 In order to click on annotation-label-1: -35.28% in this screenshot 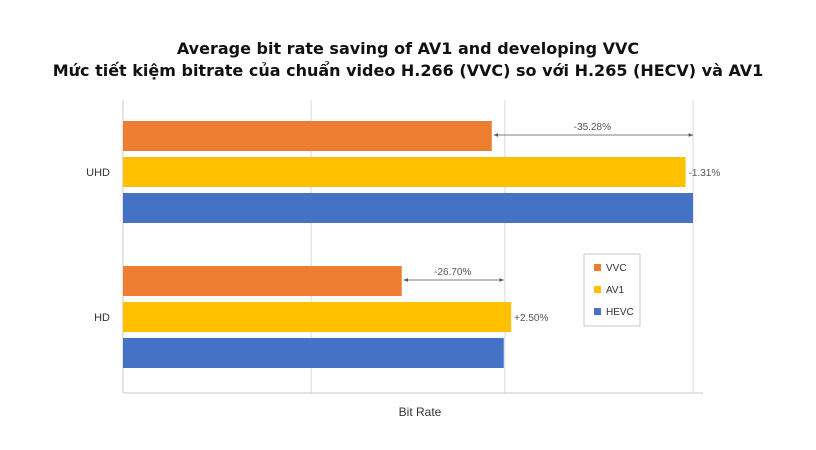, I will do `click(592, 127)`.